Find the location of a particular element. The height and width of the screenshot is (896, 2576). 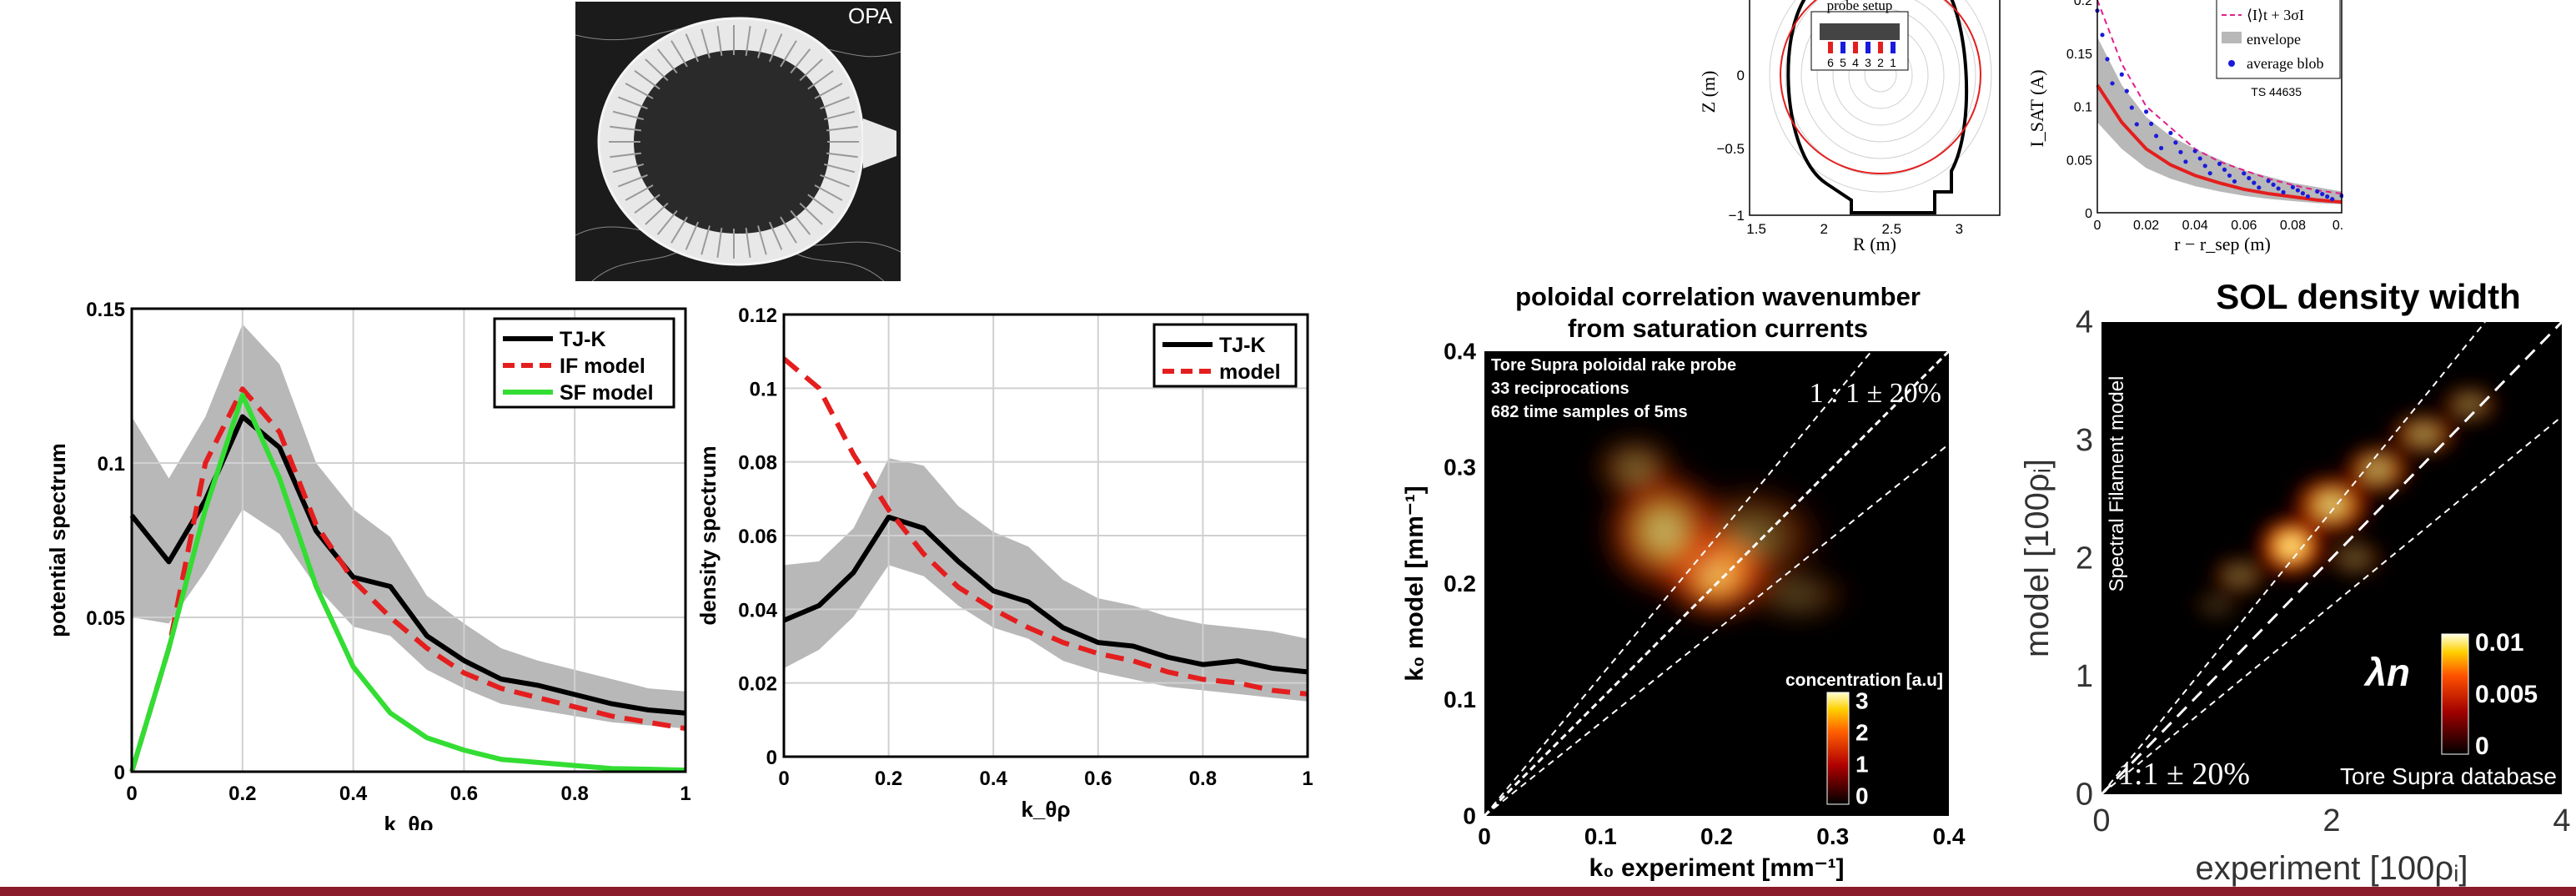

sol-ratio-lines is located at coordinates (2331, 558).